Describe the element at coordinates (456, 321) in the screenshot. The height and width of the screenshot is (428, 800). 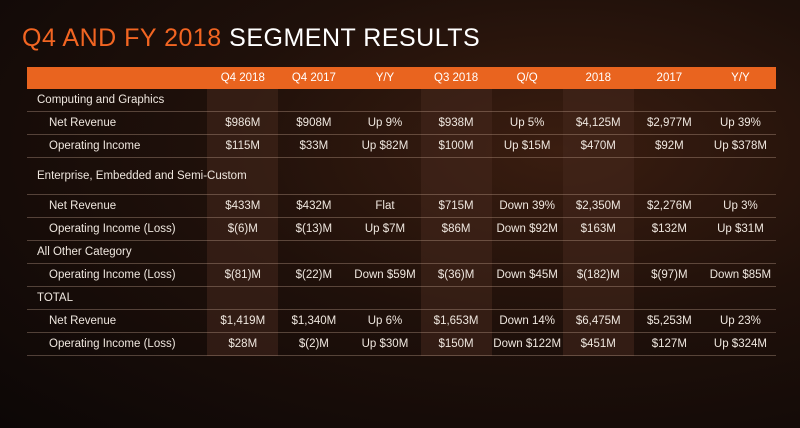
I see `table-cell: $1,653M` at that location.